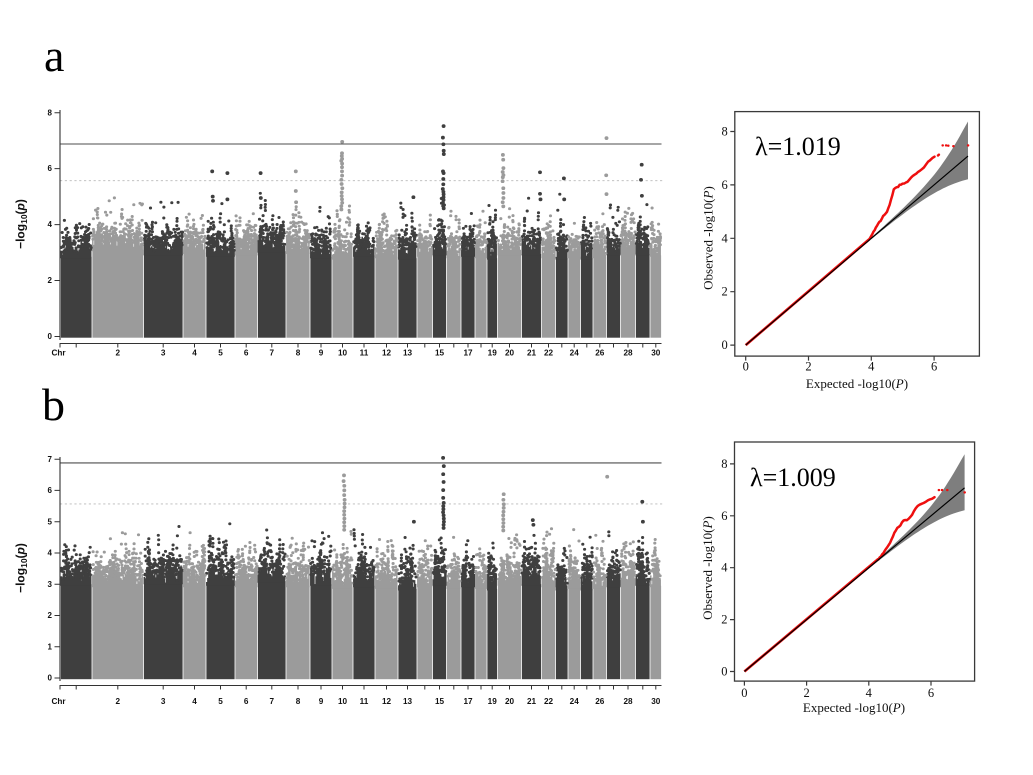 The height and width of the screenshot is (775, 1033). Describe the element at coordinates (54, 55) in the screenshot. I see `svg-text: a` at that location.